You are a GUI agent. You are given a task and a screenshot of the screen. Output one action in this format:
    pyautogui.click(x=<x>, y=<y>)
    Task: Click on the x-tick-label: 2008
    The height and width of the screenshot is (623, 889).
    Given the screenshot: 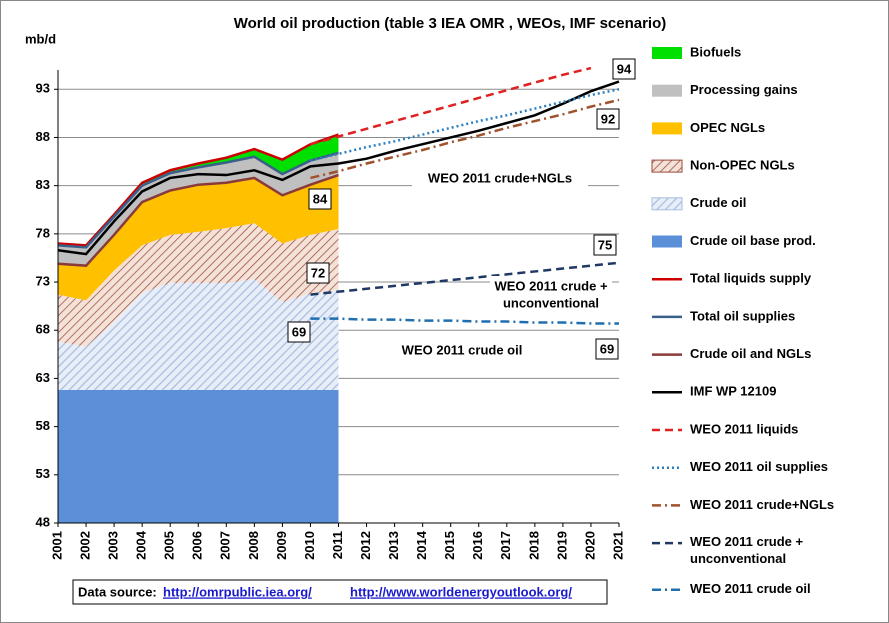 What is the action you would take?
    pyautogui.click(x=253, y=545)
    